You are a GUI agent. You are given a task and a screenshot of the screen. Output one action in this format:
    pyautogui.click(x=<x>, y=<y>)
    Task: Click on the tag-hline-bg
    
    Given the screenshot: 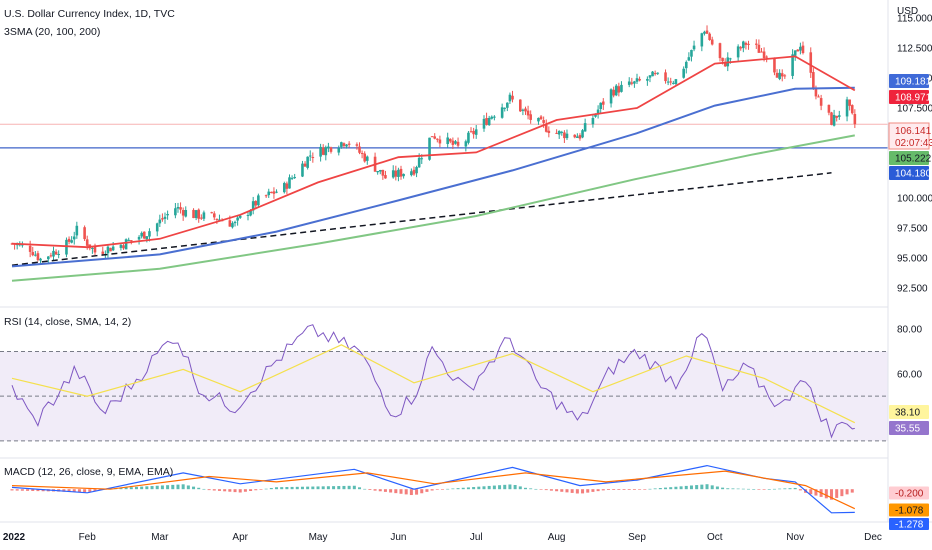 What is the action you would take?
    pyautogui.click(x=909, y=173)
    